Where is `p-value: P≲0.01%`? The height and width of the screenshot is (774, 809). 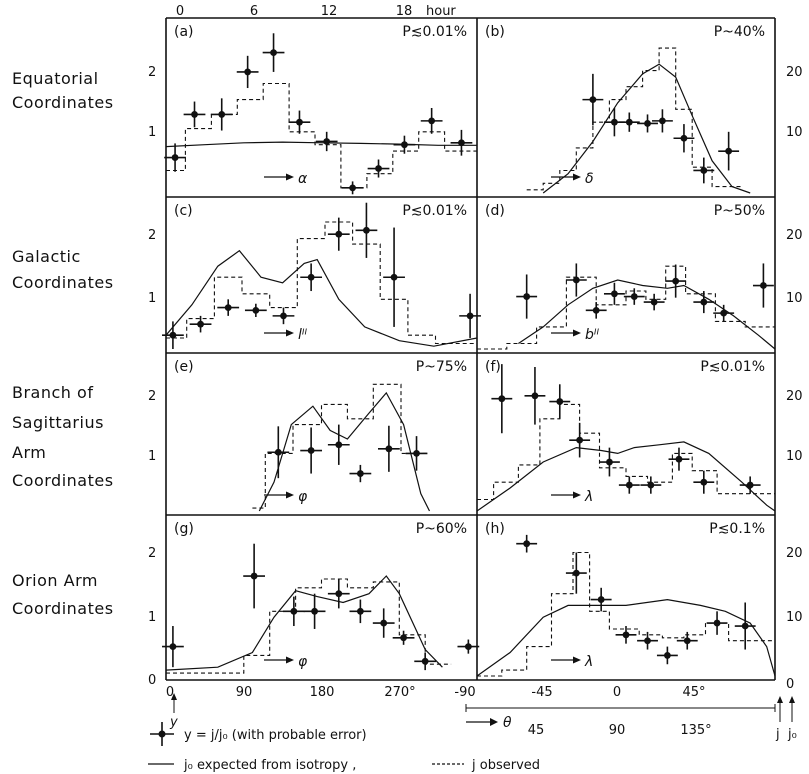 p-value: P≲0.01% is located at coordinates (732, 367).